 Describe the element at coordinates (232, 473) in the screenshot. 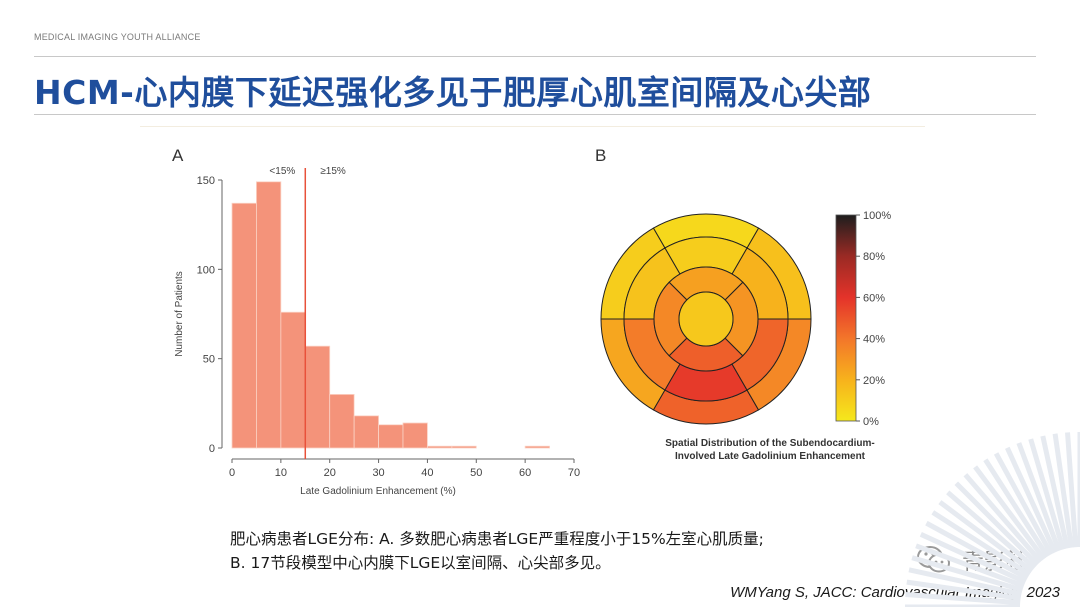

I see `x-tick-label: 0` at that location.